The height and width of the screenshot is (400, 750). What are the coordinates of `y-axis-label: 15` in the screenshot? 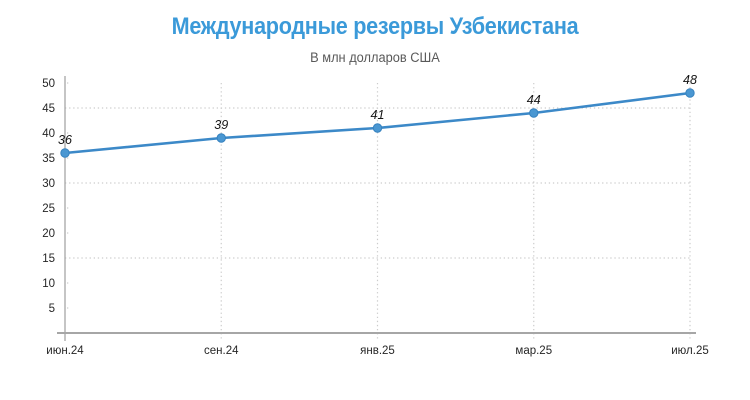 It's located at (48, 259).